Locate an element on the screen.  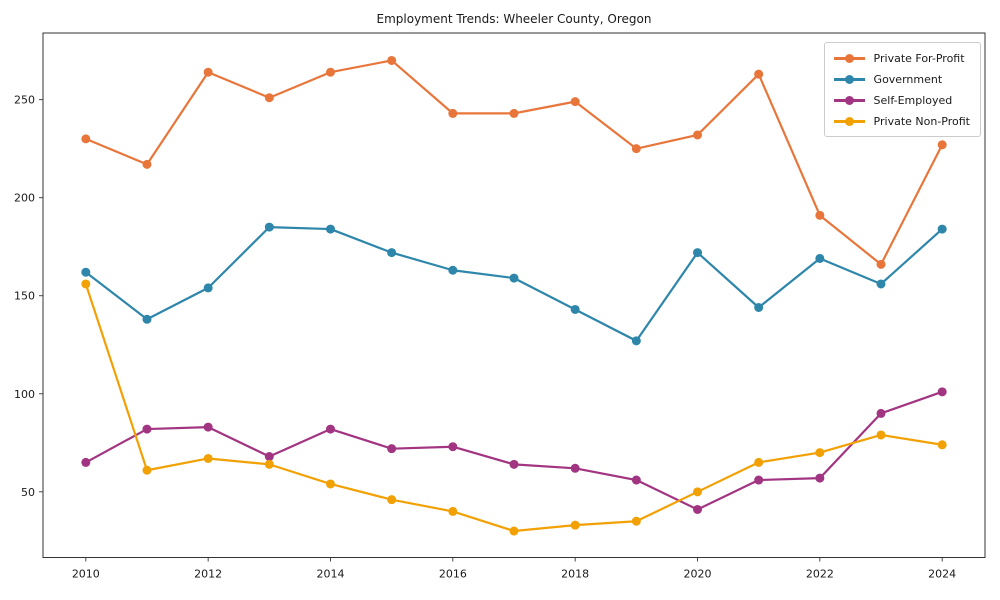
point-private-non-profit-2024 is located at coordinates (942, 445).